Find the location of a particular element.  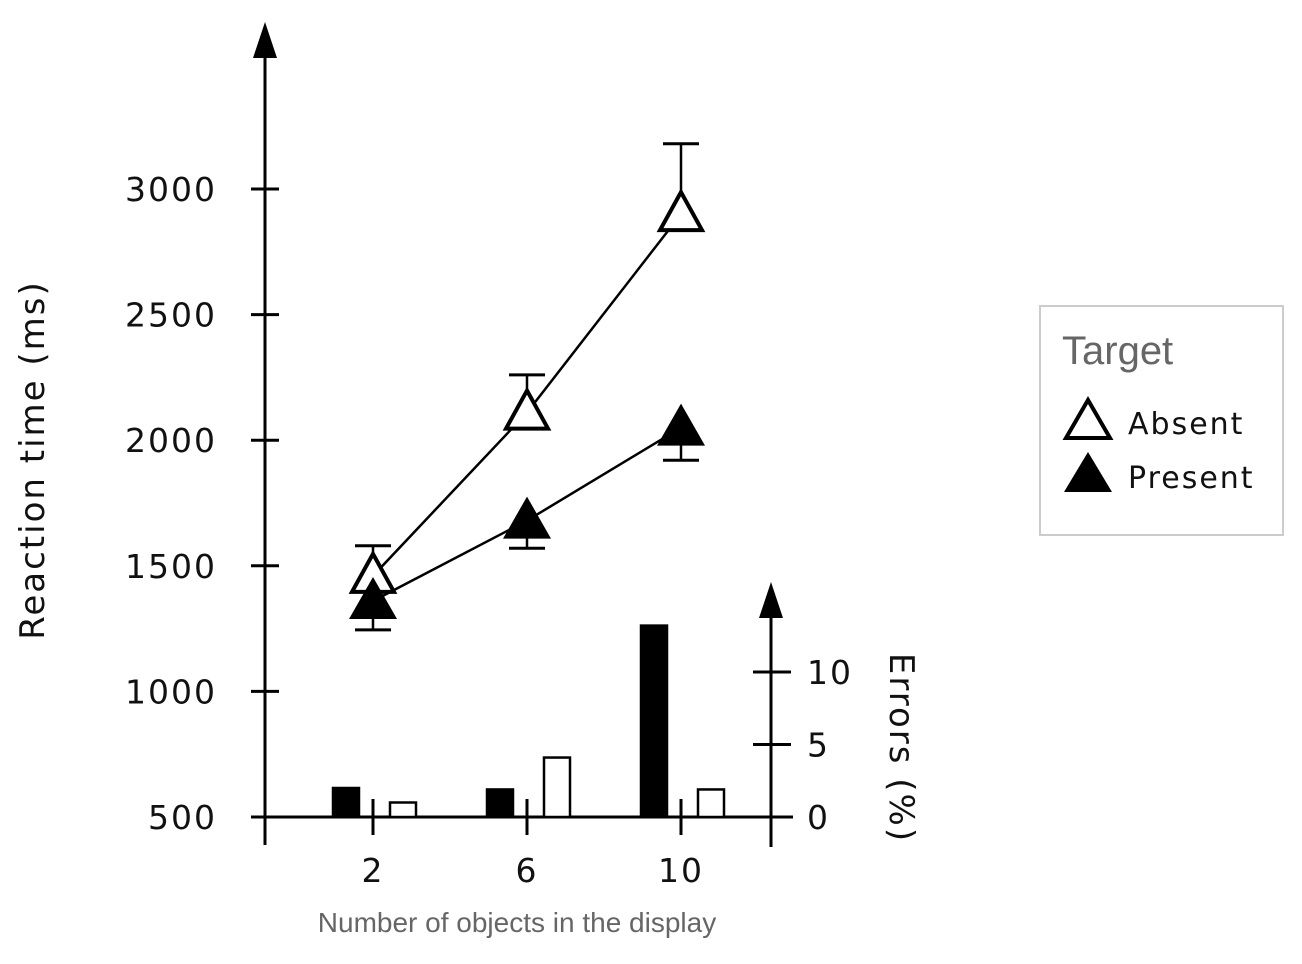

legend-marker-present is located at coordinates (1088, 472).